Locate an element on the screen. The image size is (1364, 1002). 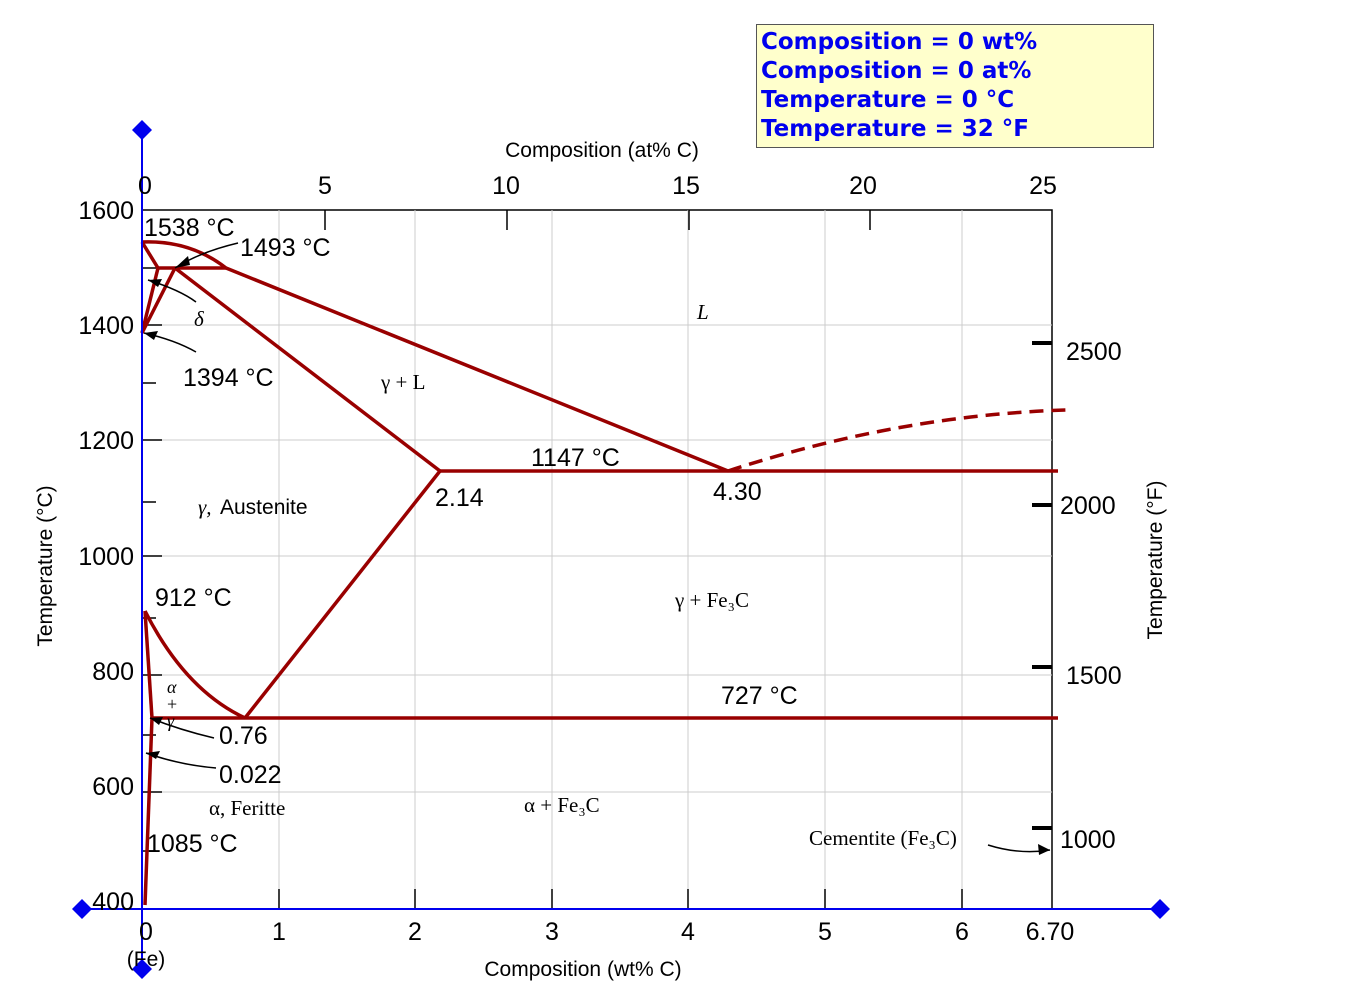
liquidus-delta is located at coordinates (184, 255).